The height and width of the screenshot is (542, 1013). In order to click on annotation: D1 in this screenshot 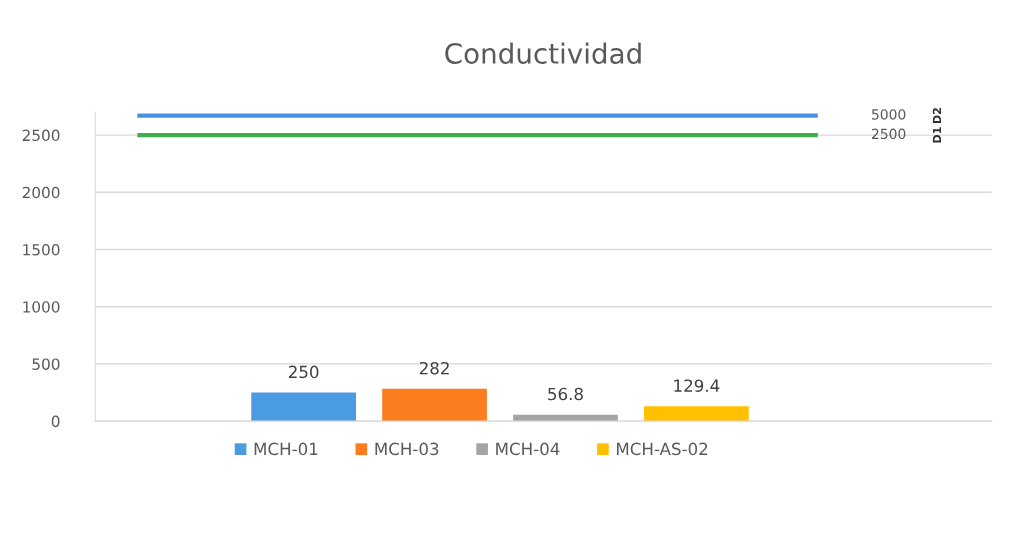, I will do `click(936, 135)`.